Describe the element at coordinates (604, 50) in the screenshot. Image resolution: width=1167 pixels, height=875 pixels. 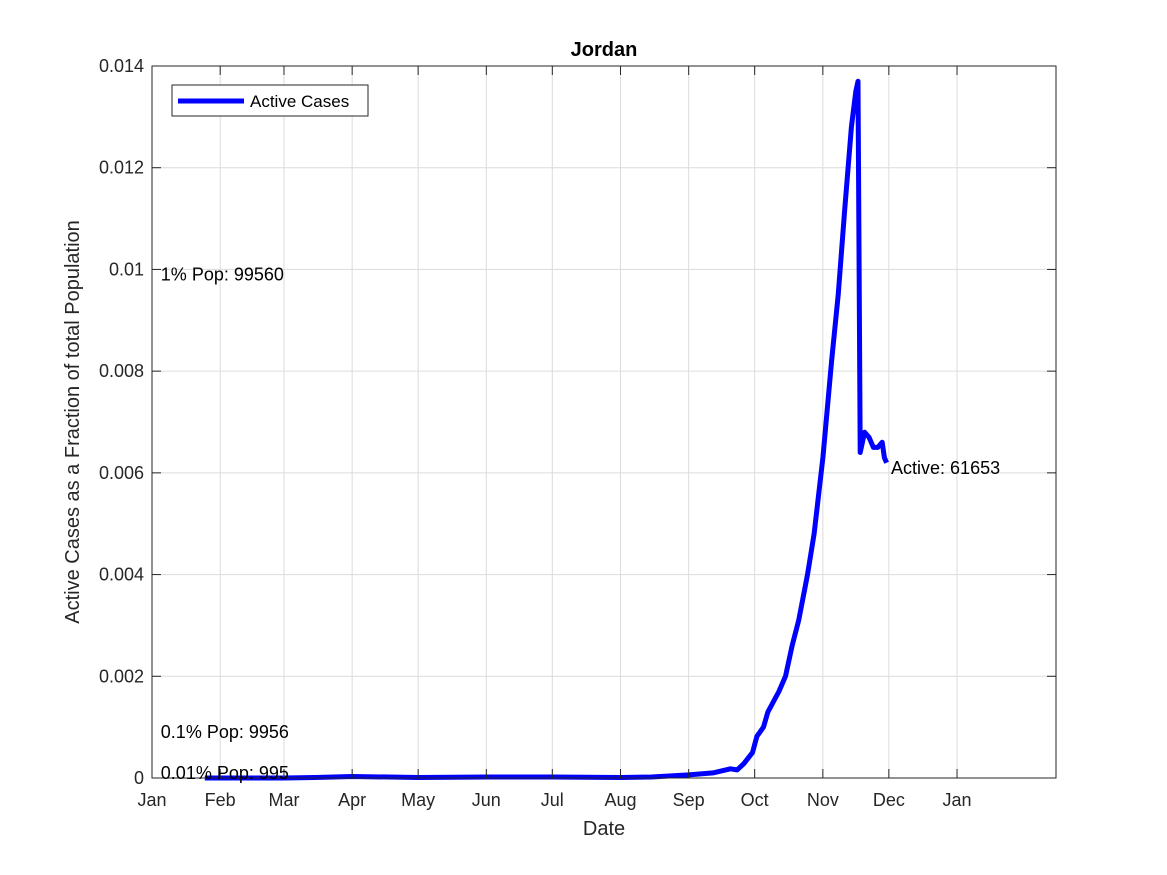
I see `chart-title: Jordan` at that location.